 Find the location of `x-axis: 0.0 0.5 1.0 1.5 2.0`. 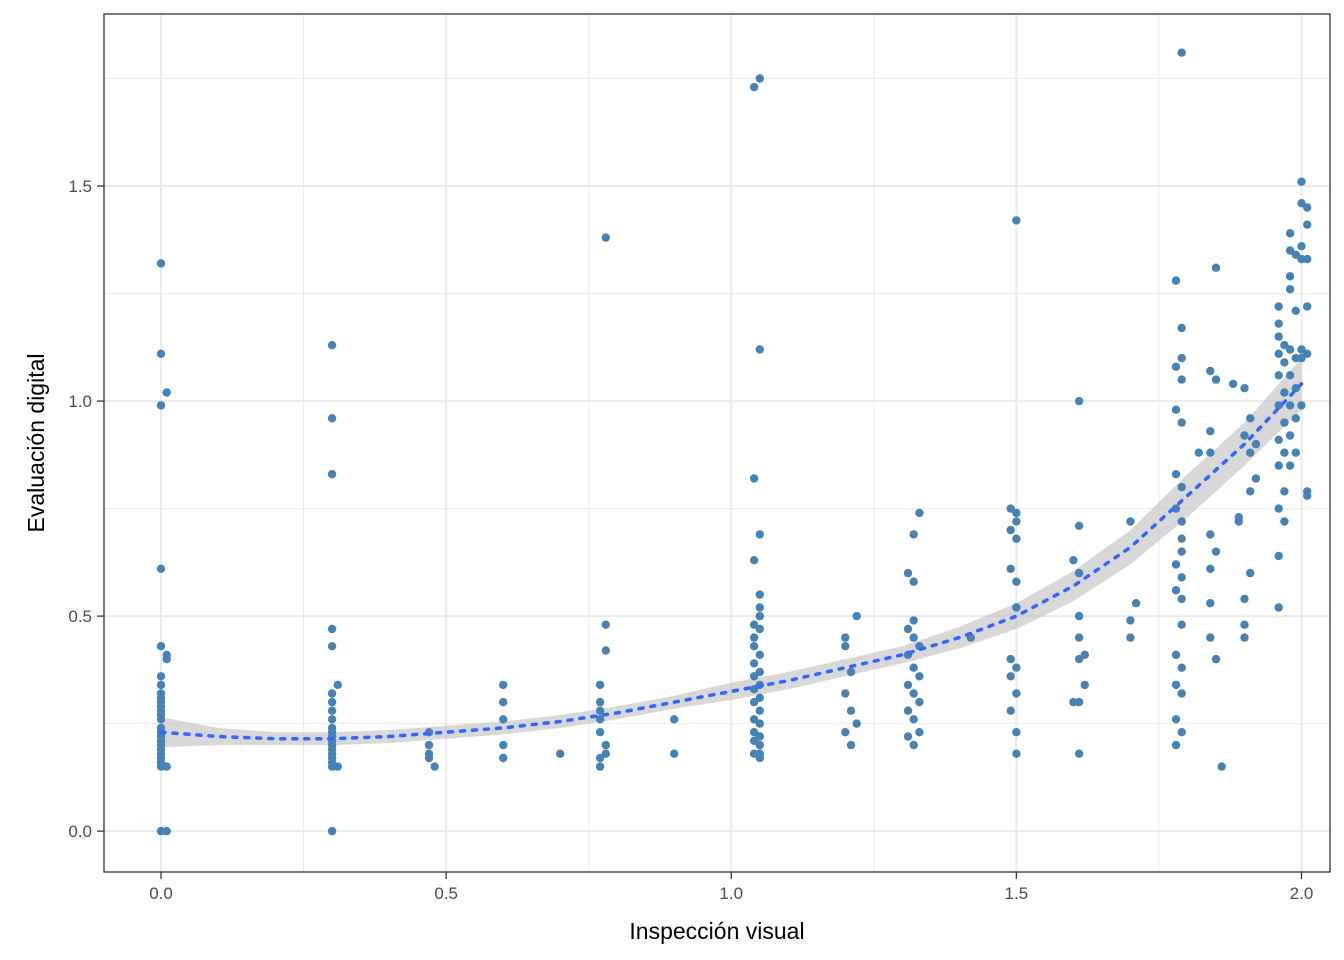

x-axis: 0.0 0.5 1.0 1.5 2.0 is located at coordinates (731, 887).